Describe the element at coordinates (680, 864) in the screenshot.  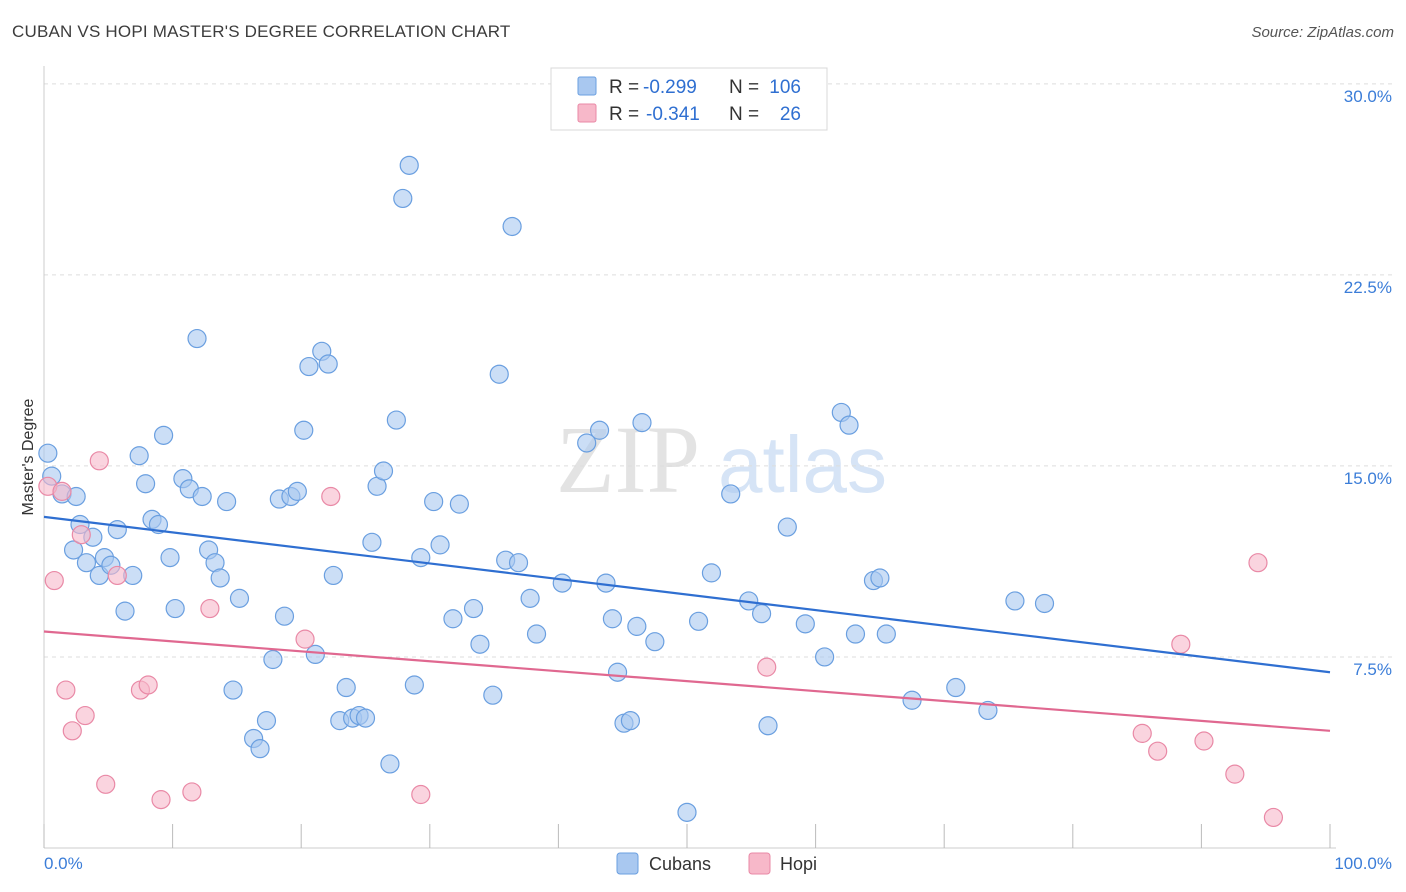
I see `bottom-legend-label-cubans: Cubans` at that location.